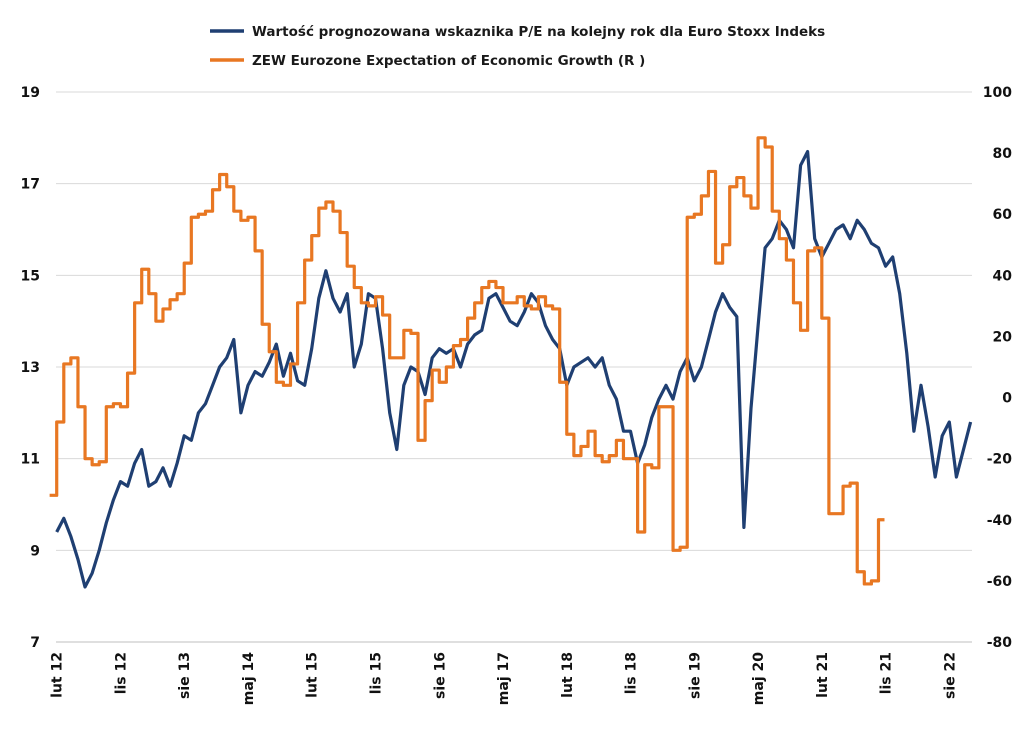 The width and height of the screenshot is (1024, 729). I want to click on right-tick-label: 0, so click(1007, 399).